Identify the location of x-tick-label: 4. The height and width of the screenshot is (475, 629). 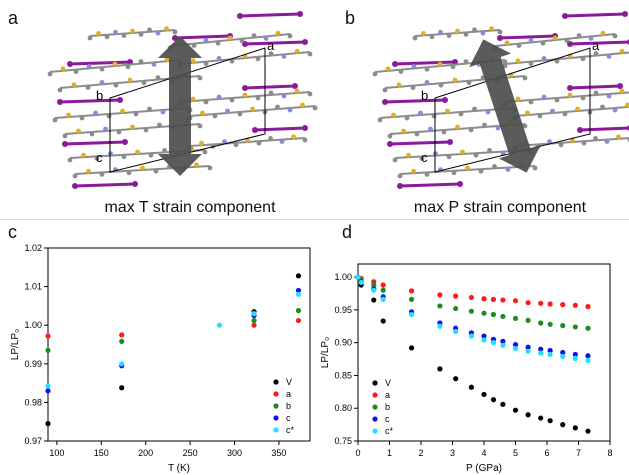
(483, 453).